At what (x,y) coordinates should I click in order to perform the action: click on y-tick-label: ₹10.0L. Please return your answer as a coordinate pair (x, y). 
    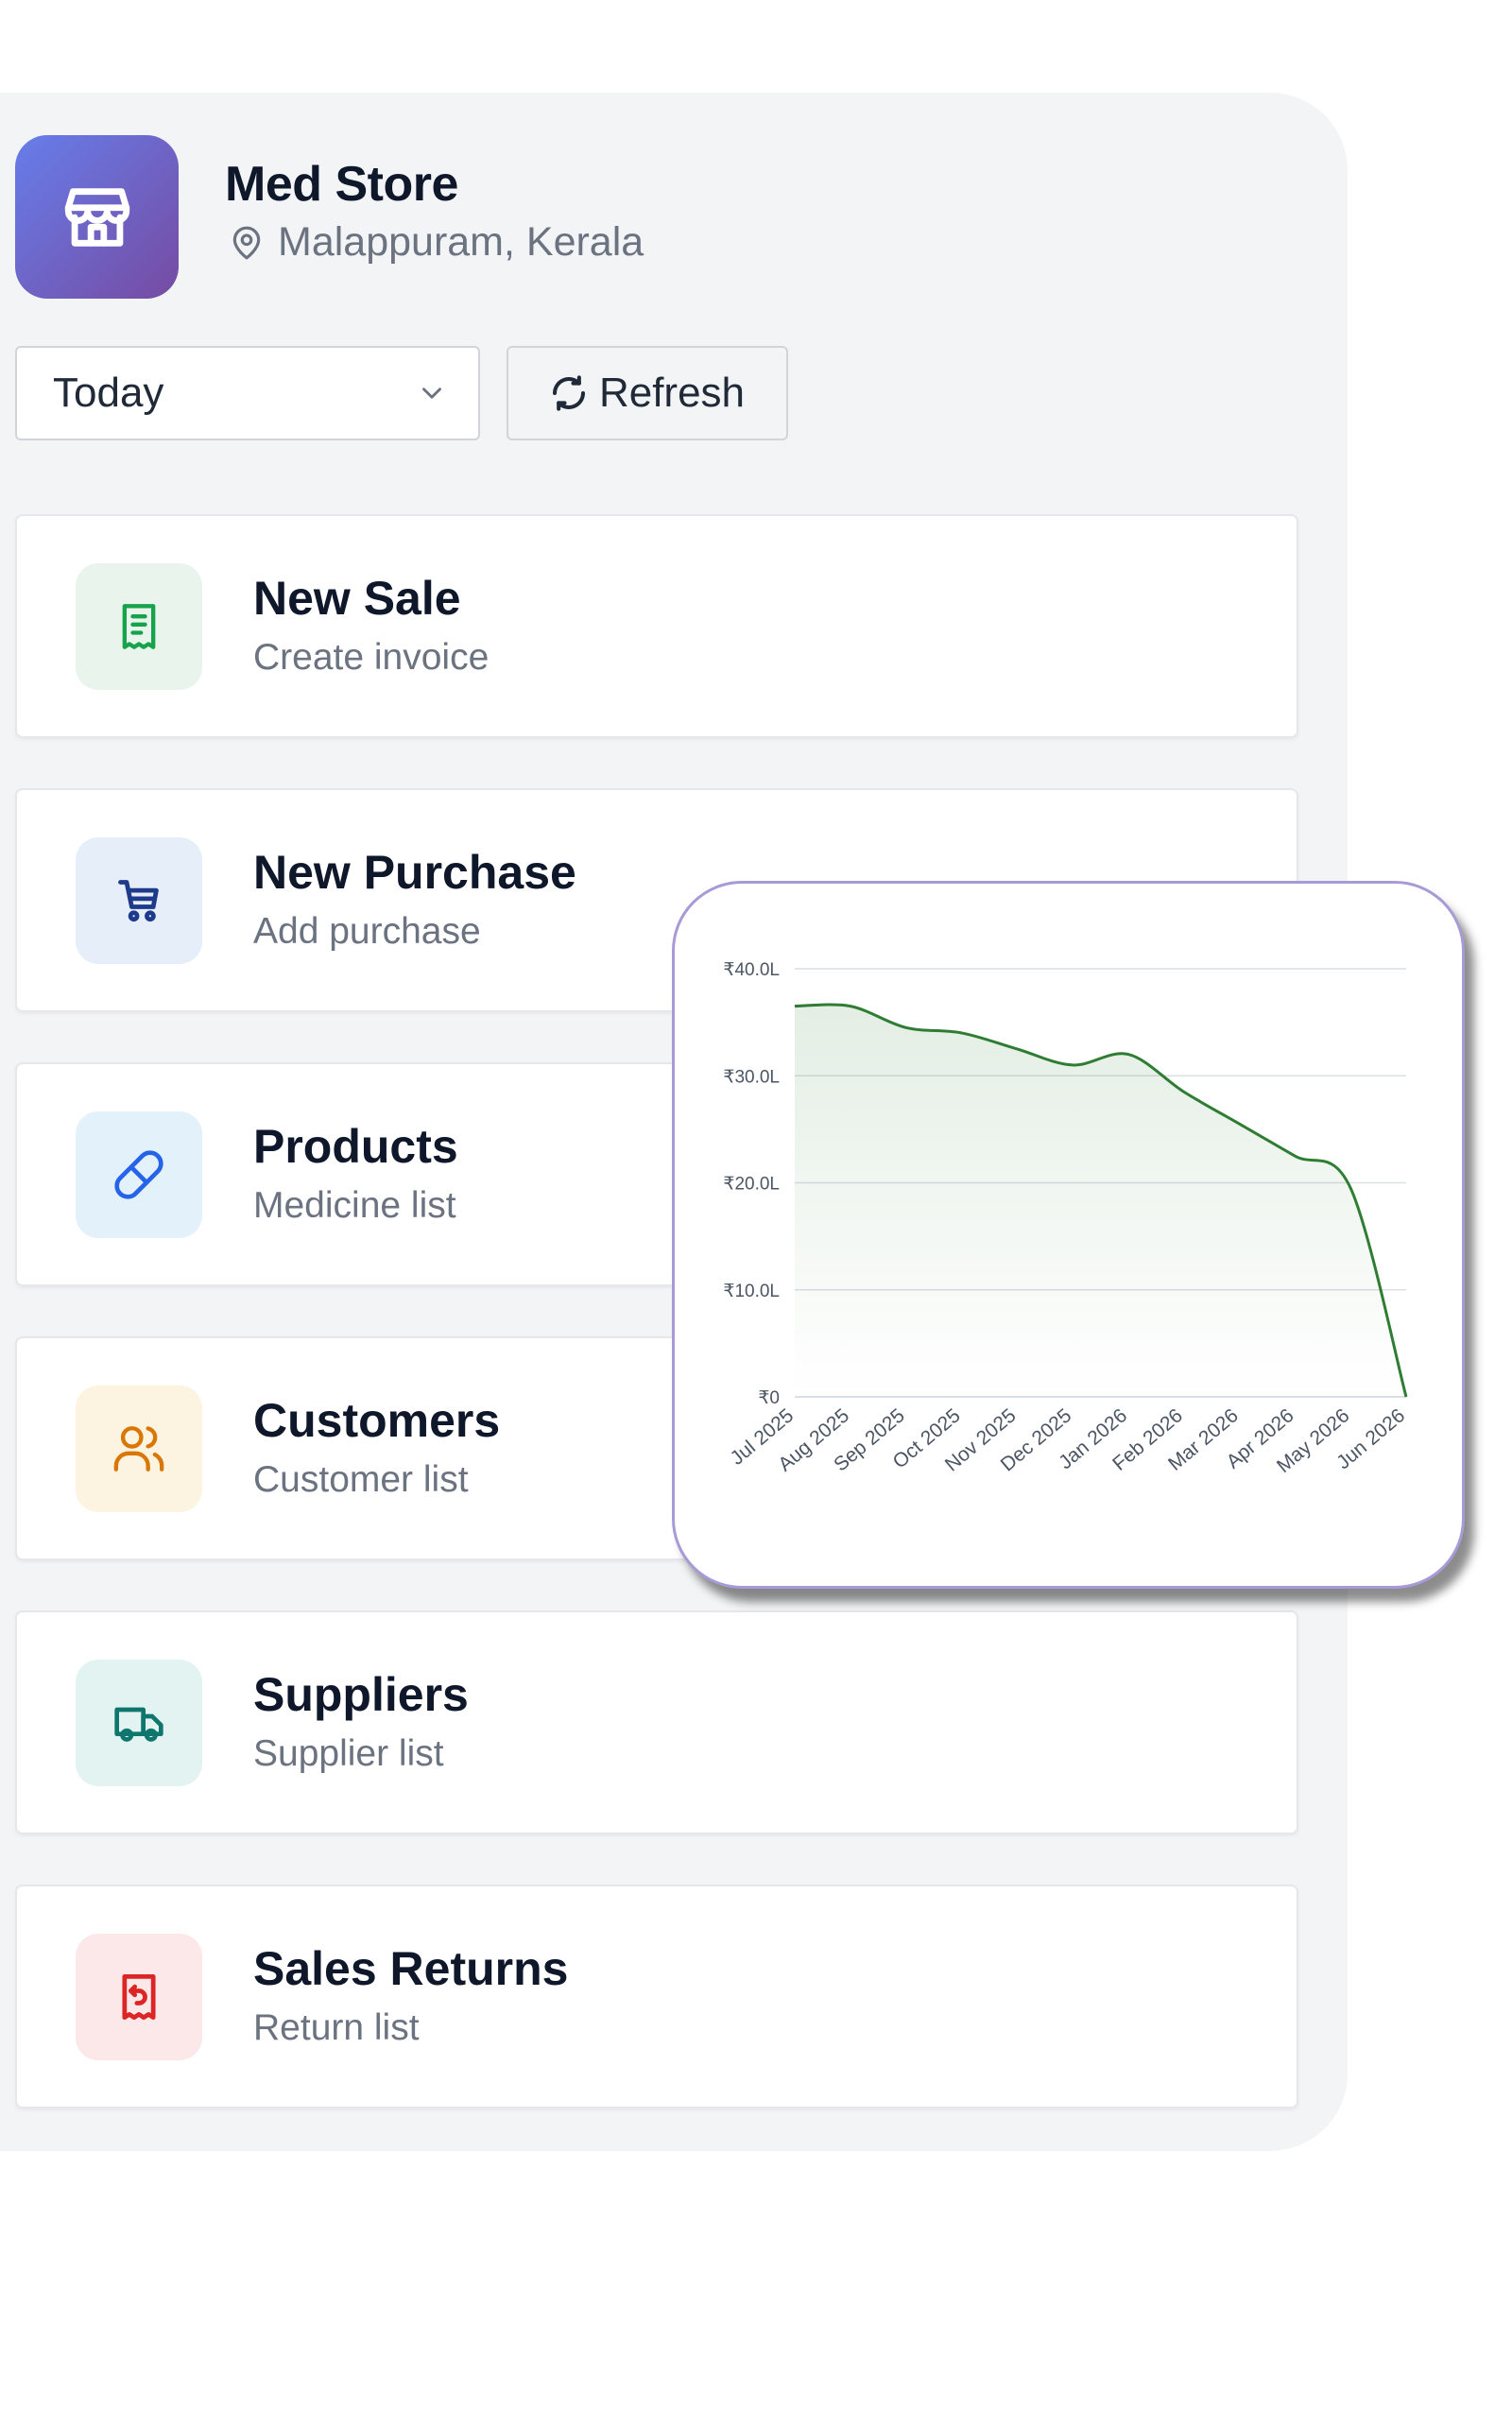
    Looking at the image, I should click on (751, 1291).